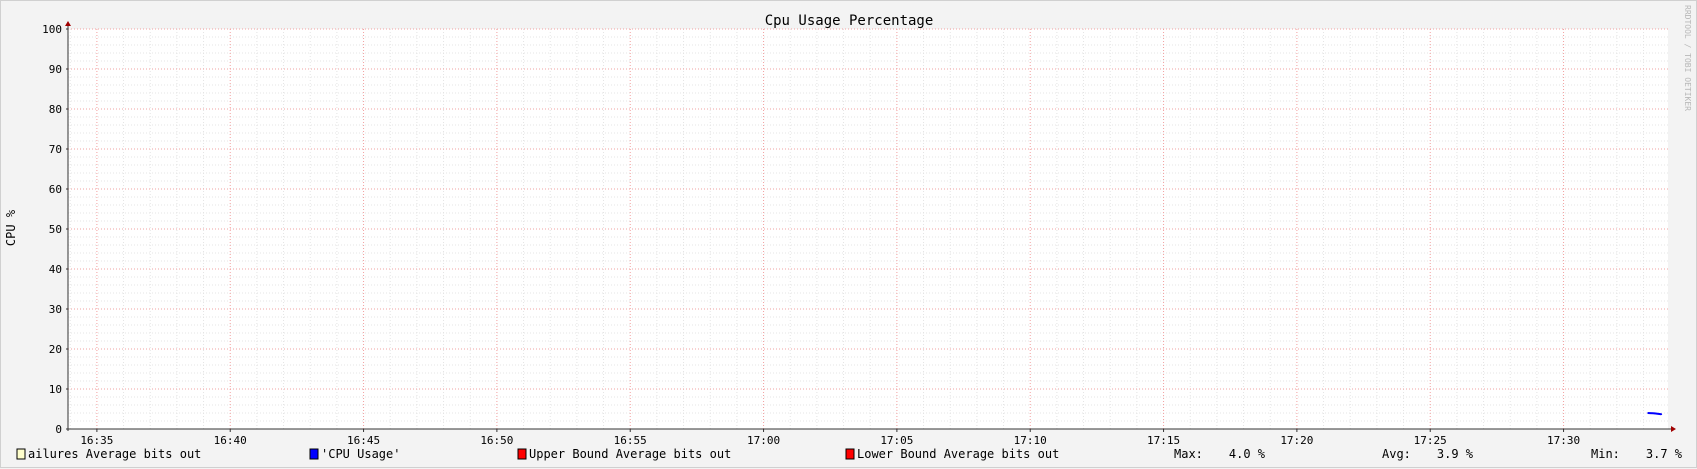  Describe the element at coordinates (55, 349) in the screenshot. I see `y-tick-label: 20` at that location.